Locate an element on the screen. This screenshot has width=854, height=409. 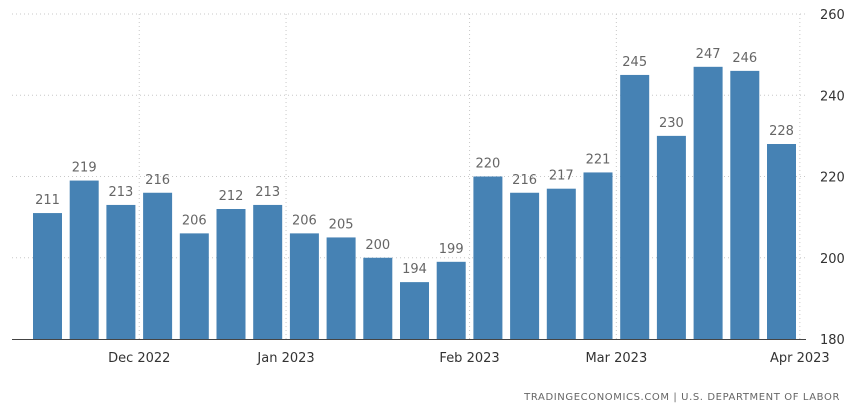
y-tick-label: 260 is located at coordinates (832, 15).